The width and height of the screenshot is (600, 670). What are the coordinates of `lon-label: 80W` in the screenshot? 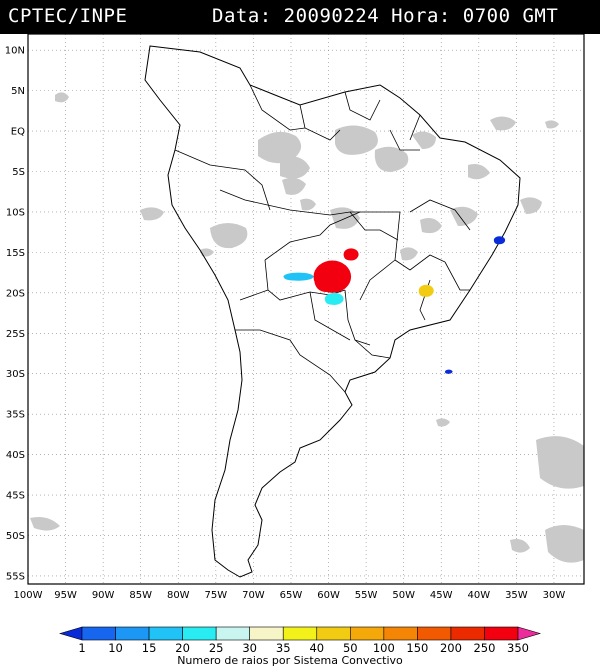 It's located at (178, 595).